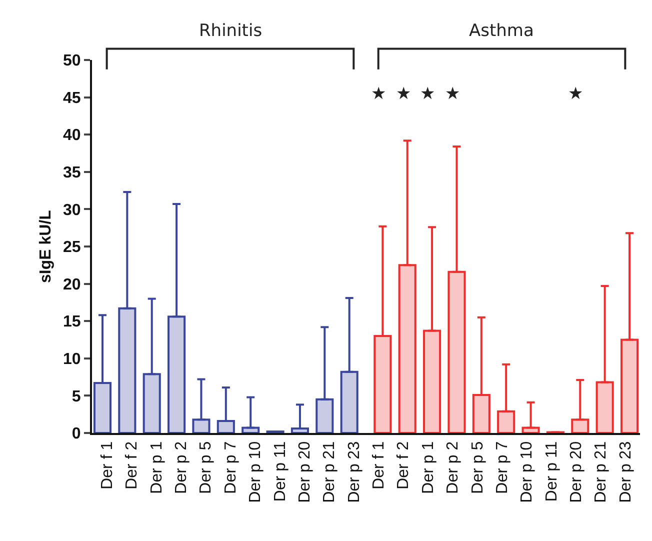  I want to click on y-tick-label: 30, so click(72, 210).